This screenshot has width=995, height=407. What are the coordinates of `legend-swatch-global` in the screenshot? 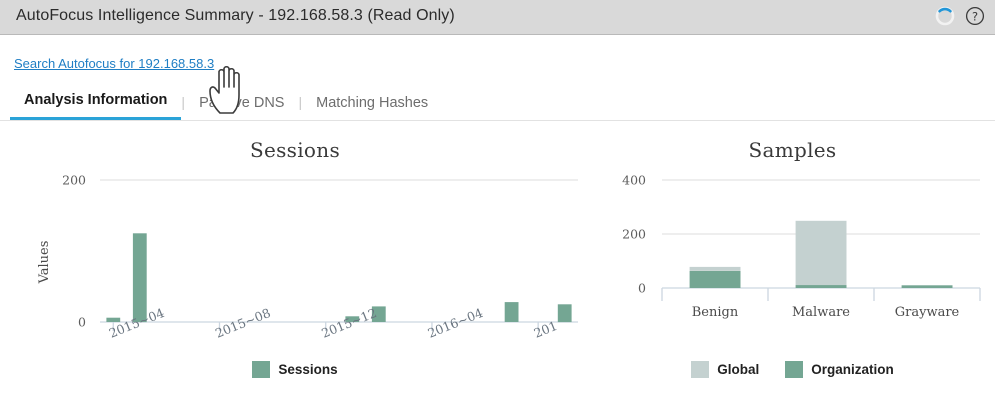 It's located at (700, 369).